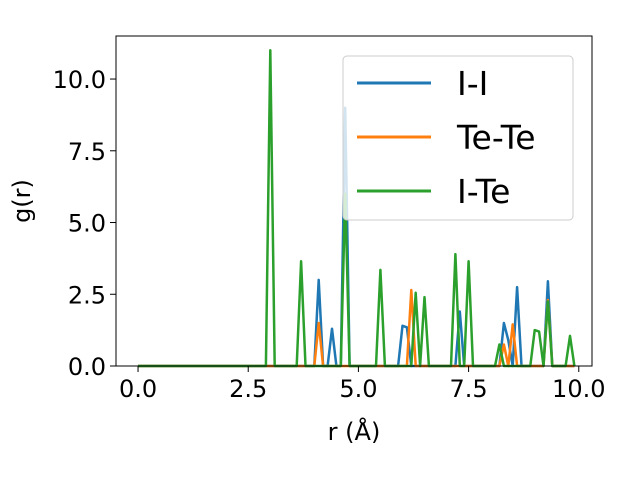 This screenshot has width=640, height=480. What do you see at coordinates (446, 137) in the screenshot?
I see `legend-items: I-I Te-Te I-Te` at bounding box center [446, 137].